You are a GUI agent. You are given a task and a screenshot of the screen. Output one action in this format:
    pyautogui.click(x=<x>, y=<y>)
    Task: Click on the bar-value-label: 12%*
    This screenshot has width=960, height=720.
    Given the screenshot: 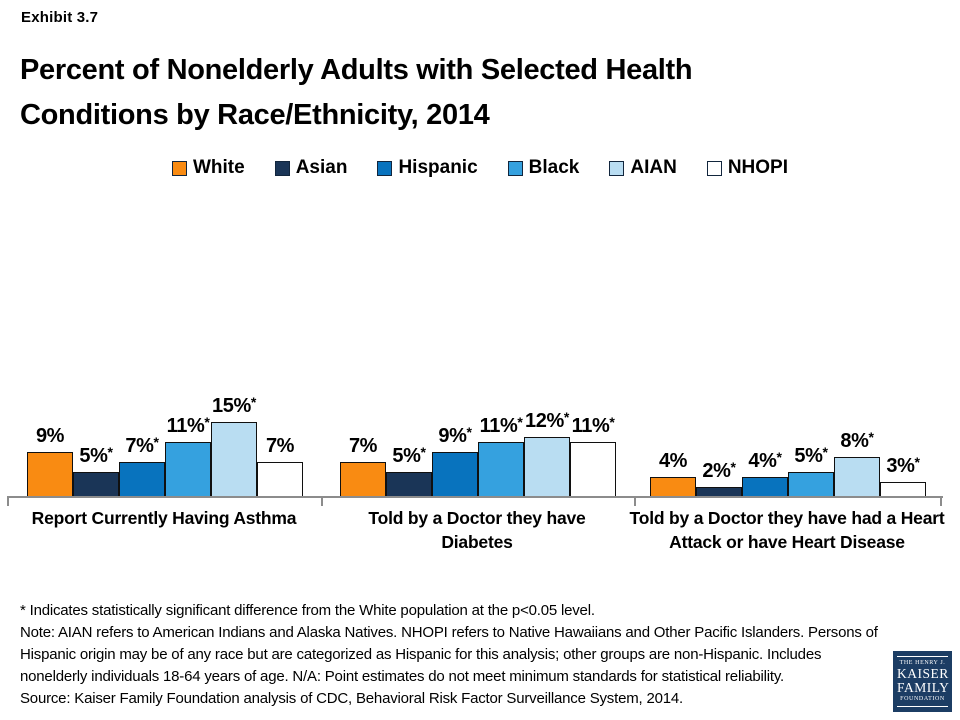 What is the action you would take?
    pyautogui.click(x=547, y=420)
    